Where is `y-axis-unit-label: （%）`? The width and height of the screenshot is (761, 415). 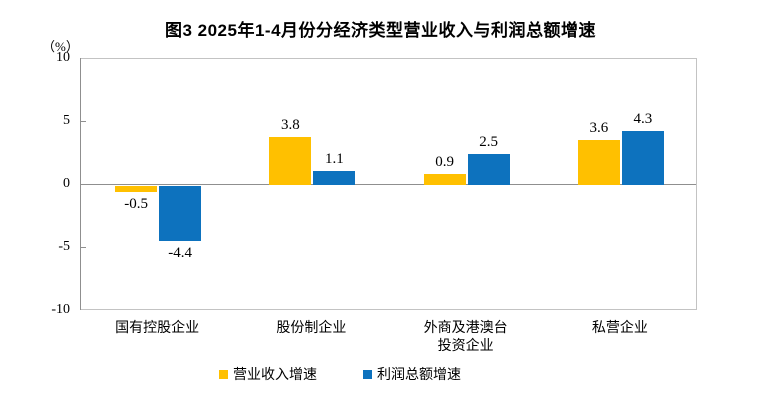 y-axis-unit-label: （%） is located at coordinates (60, 46).